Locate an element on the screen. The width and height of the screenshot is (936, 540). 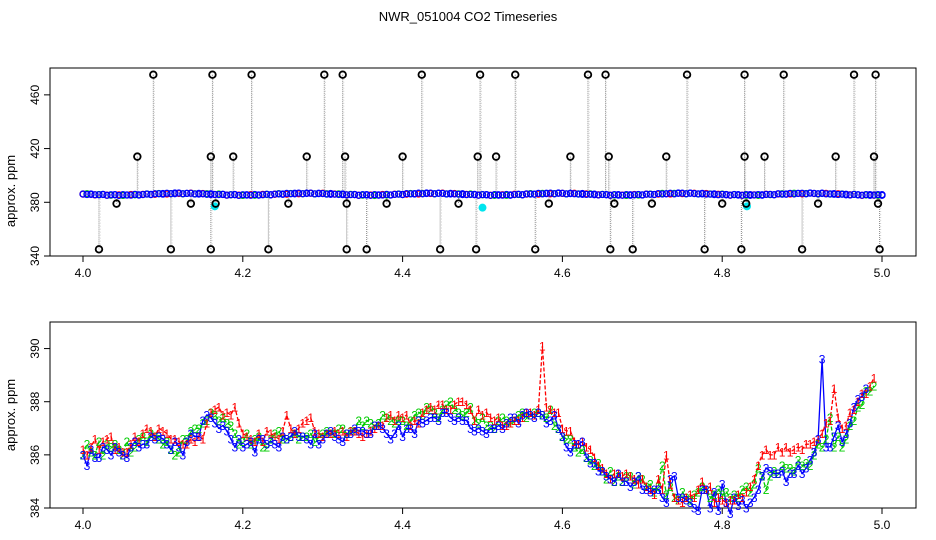
outlier-point is located at coordinates (783, 74).